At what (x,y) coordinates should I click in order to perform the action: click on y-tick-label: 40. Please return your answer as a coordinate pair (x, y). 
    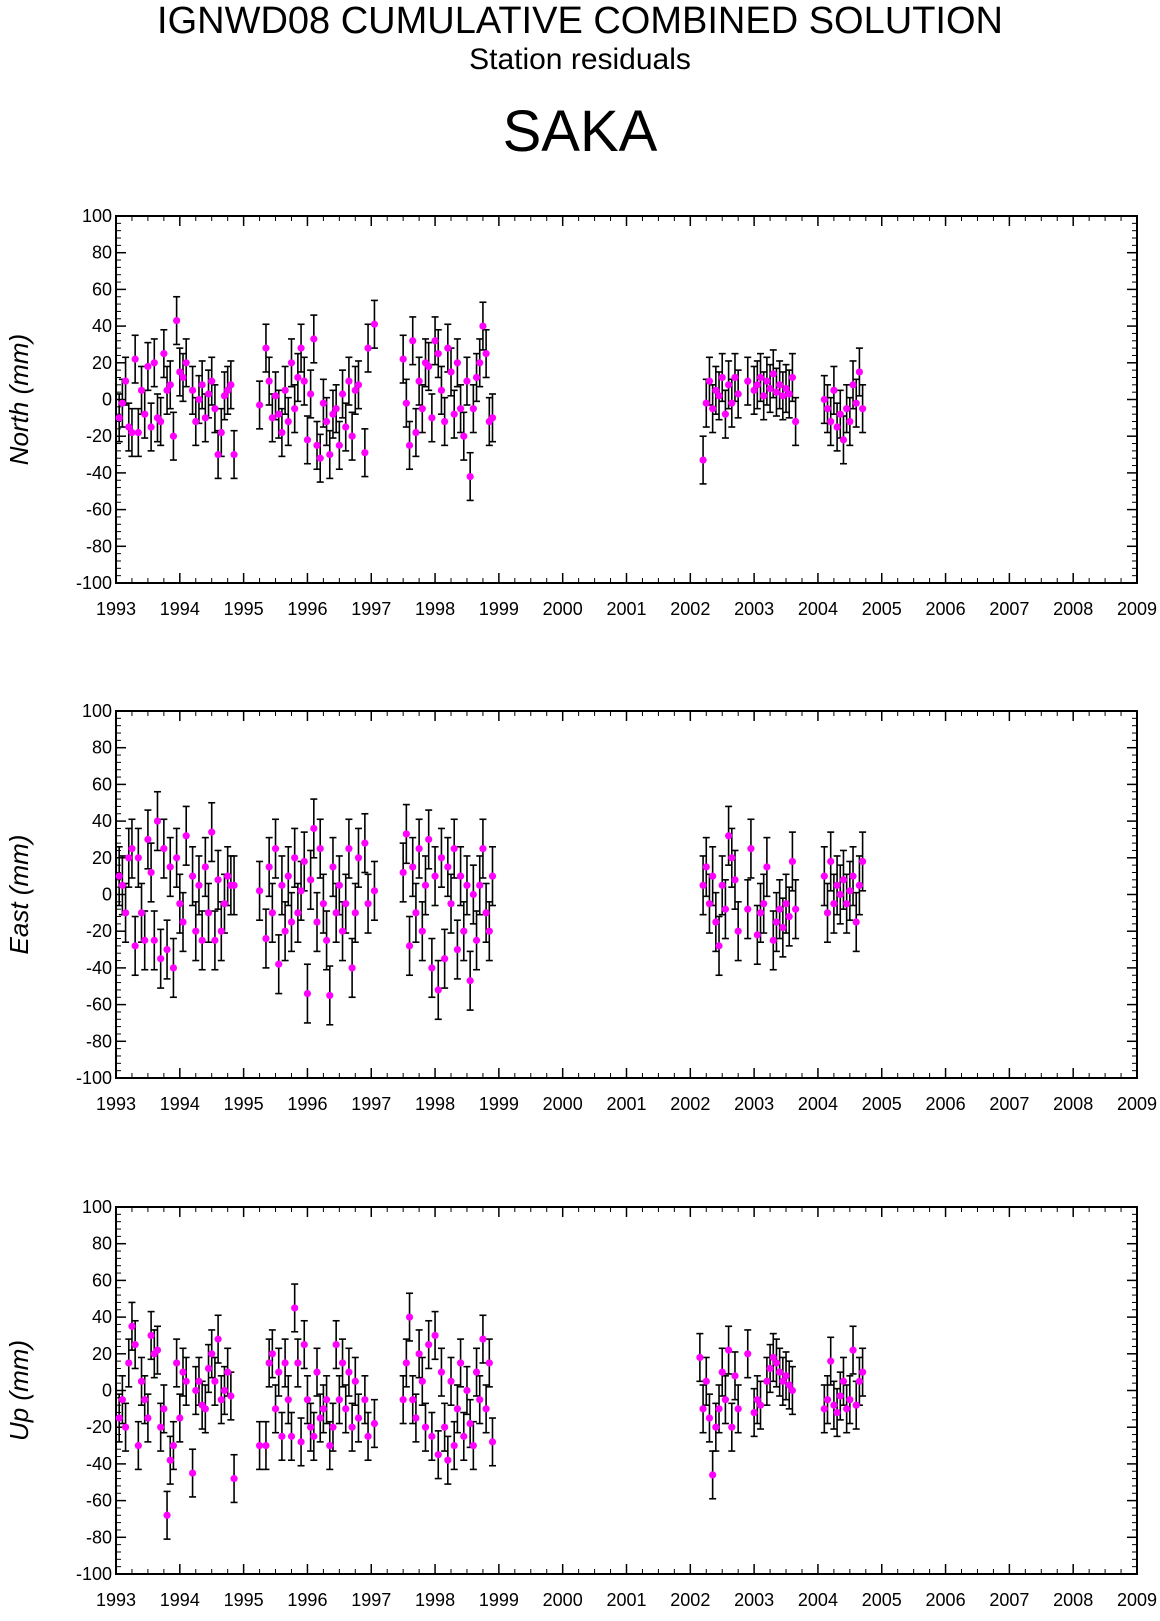
    Looking at the image, I should click on (102, 821).